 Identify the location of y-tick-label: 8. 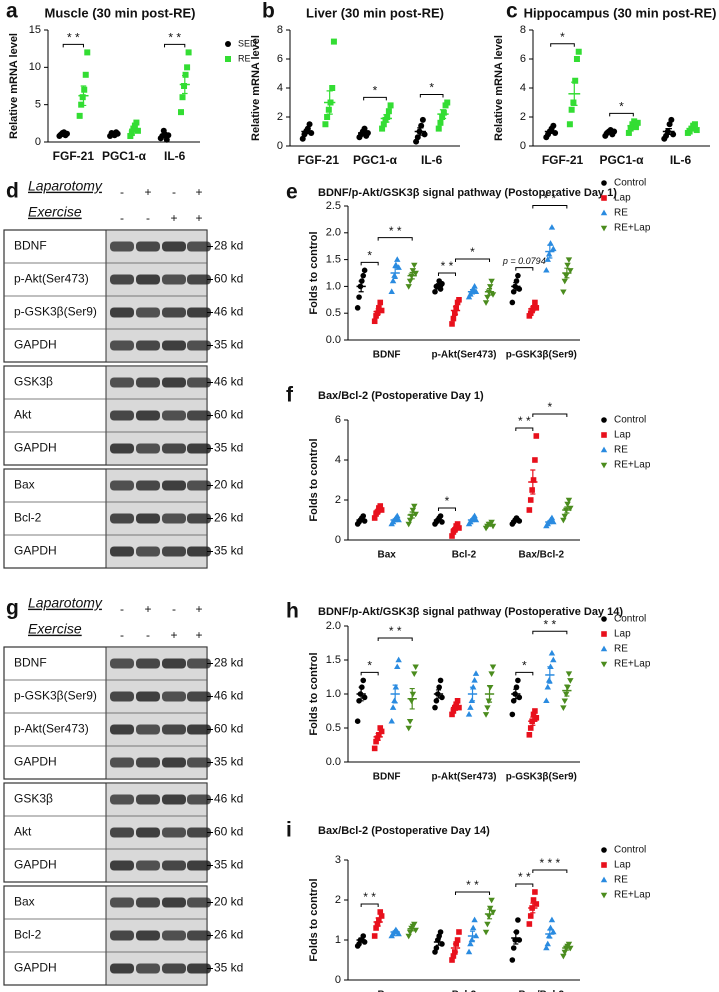
(523, 30).